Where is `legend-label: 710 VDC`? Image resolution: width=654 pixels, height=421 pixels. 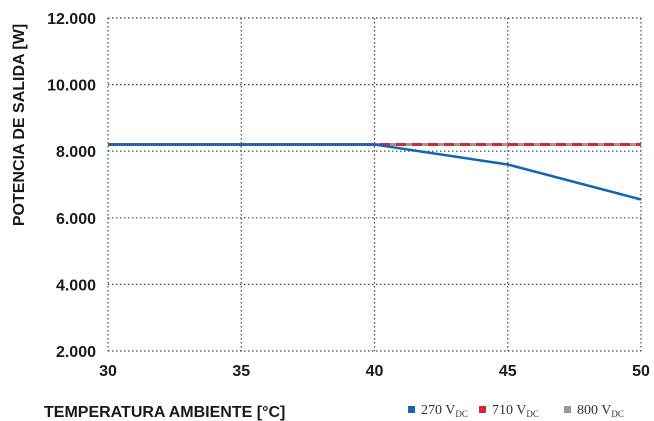 legend-label: 710 VDC is located at coordinates (515, 411).